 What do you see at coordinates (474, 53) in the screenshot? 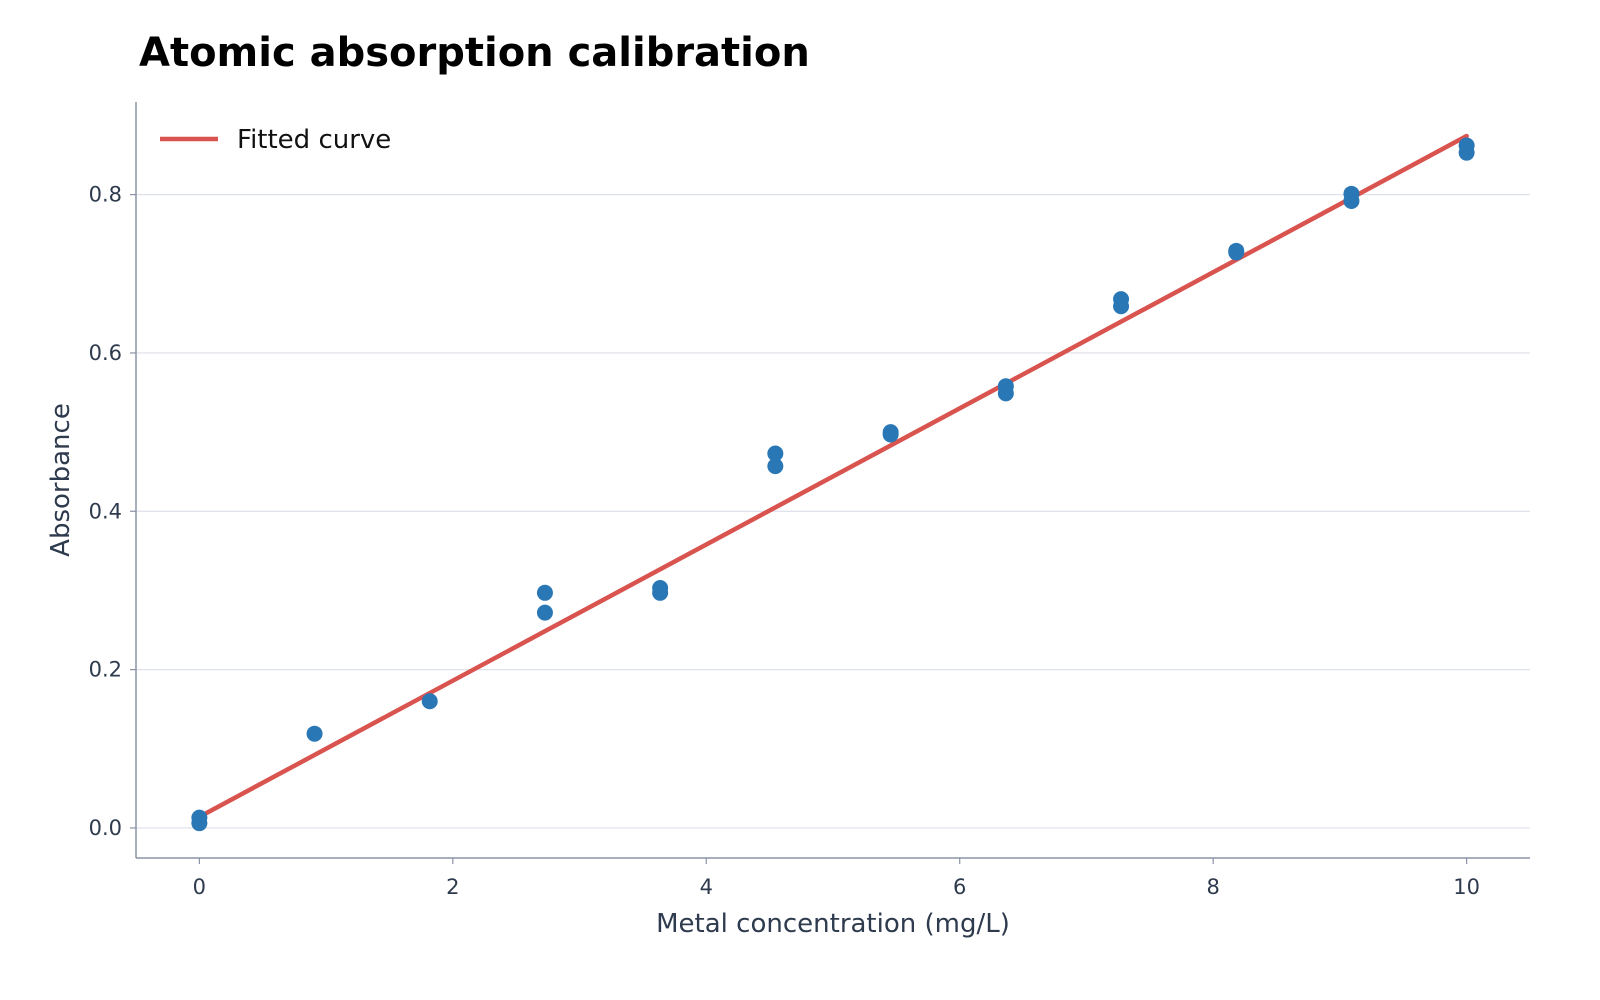
I see `chart-title: Atomic absorption calibration` at bounding box center [474, 53].